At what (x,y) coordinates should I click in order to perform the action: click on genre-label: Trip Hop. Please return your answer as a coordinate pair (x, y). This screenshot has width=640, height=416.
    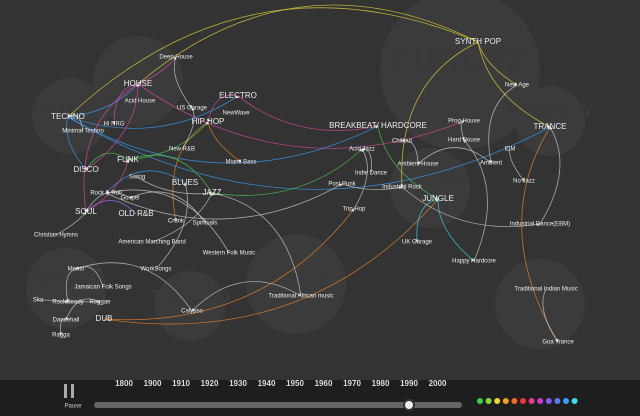
    Looking at the image, I should click on (354, 210).